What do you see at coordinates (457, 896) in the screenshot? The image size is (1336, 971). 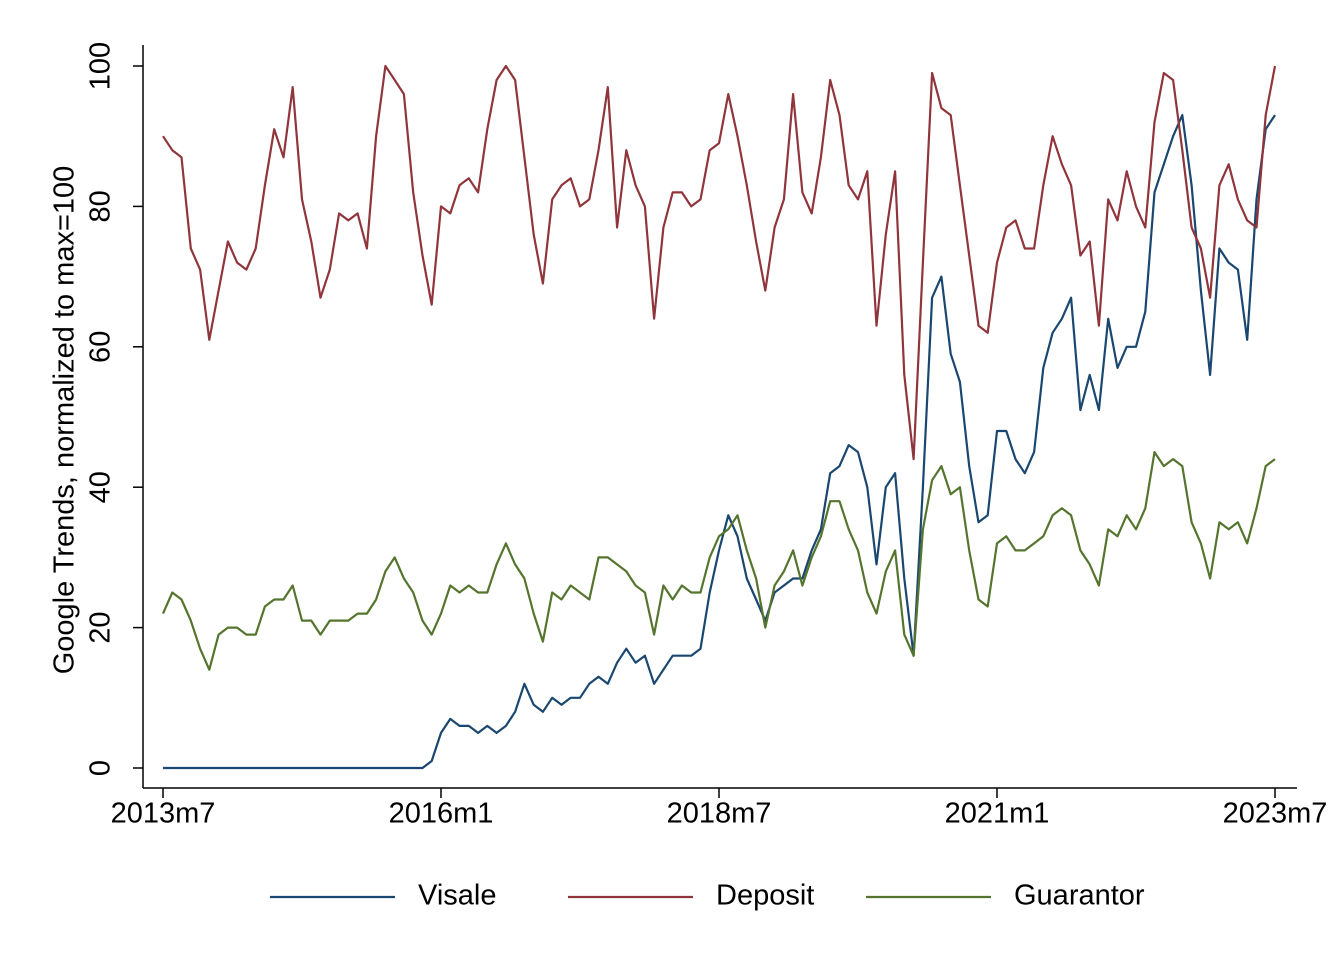 I see `legend-label: Visale` at bounding box center [457, 896].